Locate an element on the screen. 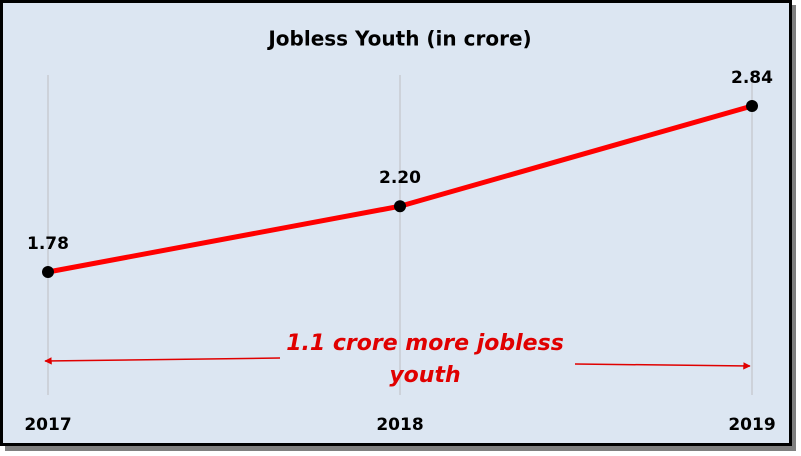  x-tick-label: 2017 is located at coordinates (47, 425).